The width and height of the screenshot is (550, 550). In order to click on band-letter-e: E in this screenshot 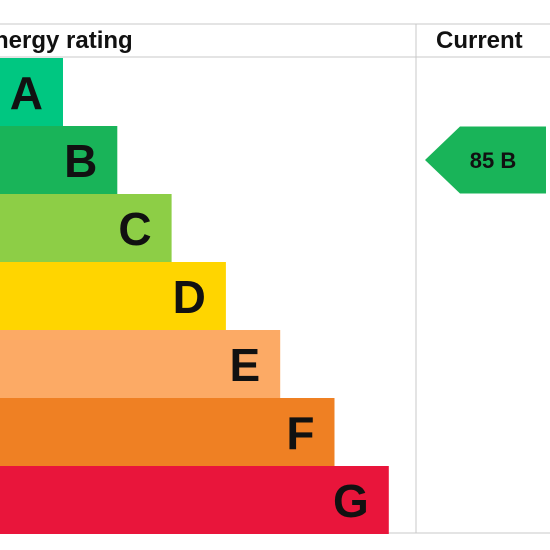, I will do `click(245, 365)`.